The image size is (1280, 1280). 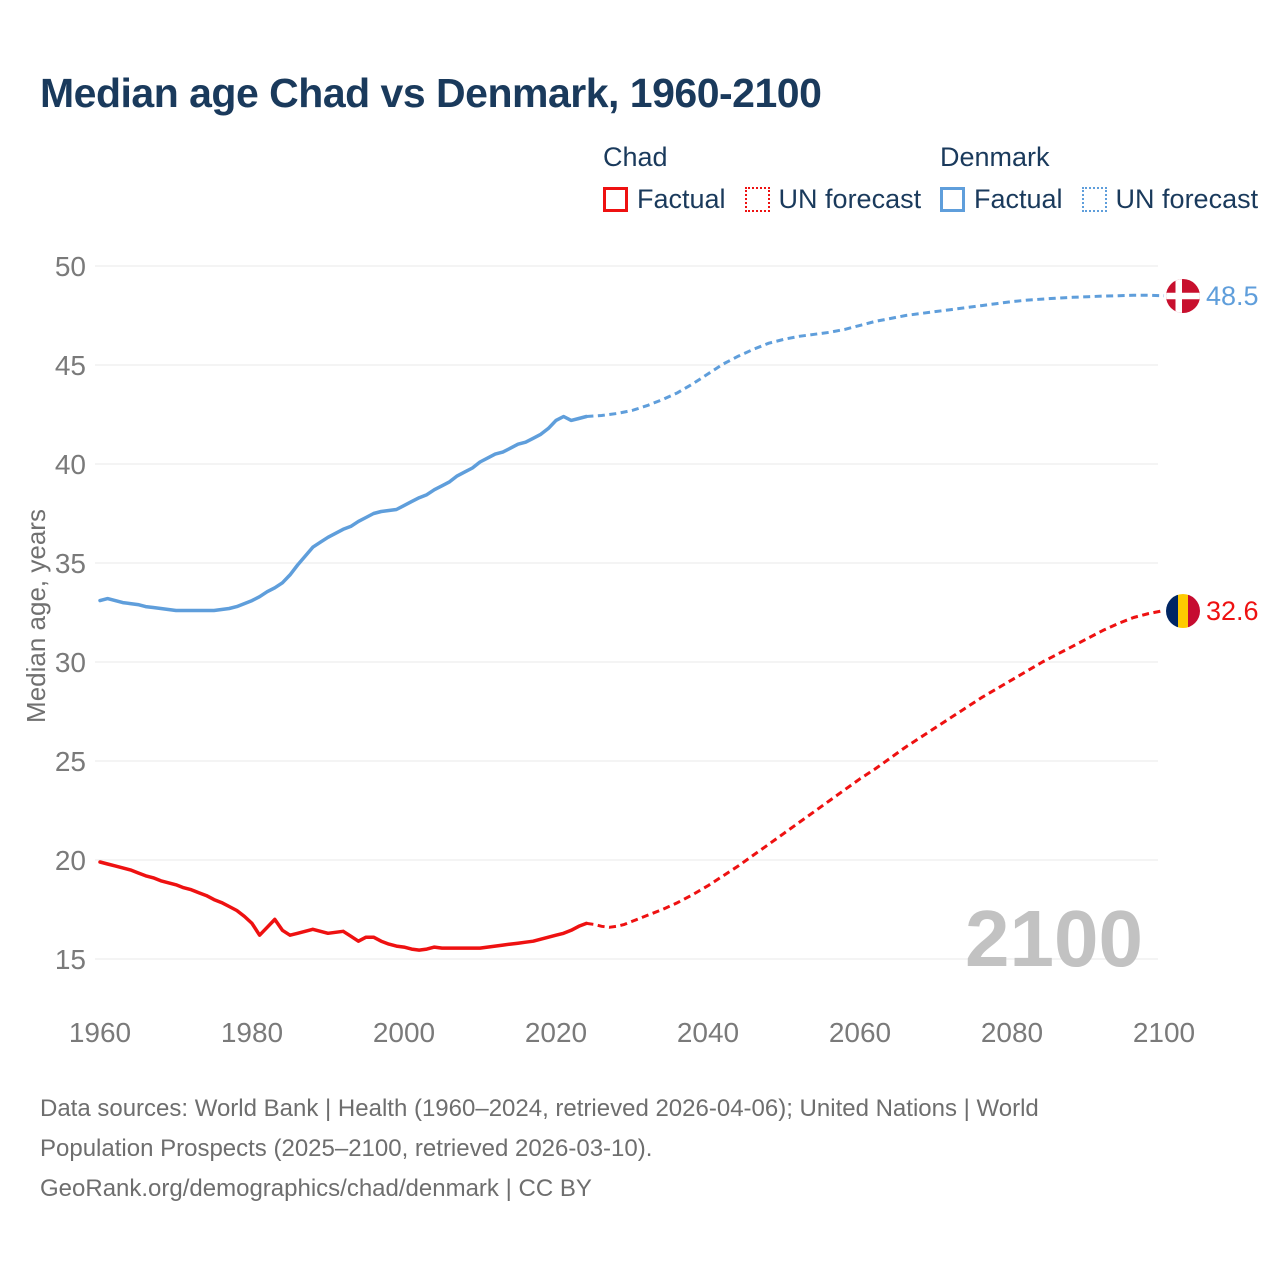 I want to click on legend-denmark-row: Factual UN forecast, so click(x=1099, y=199).